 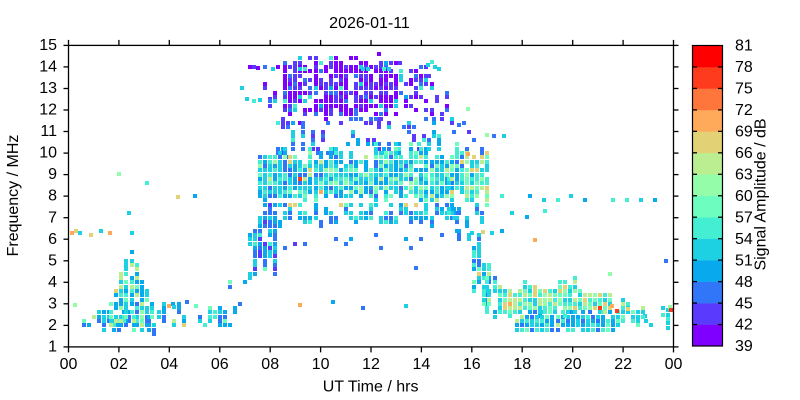 I want to click on svg-text: 08, so click(x=270, y=364).